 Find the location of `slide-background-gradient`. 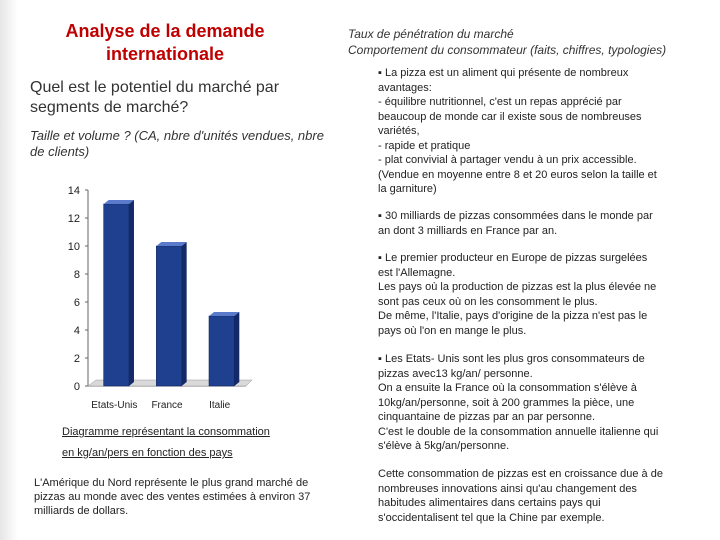

slide-background-gradient is located at coordinates (9, 270).